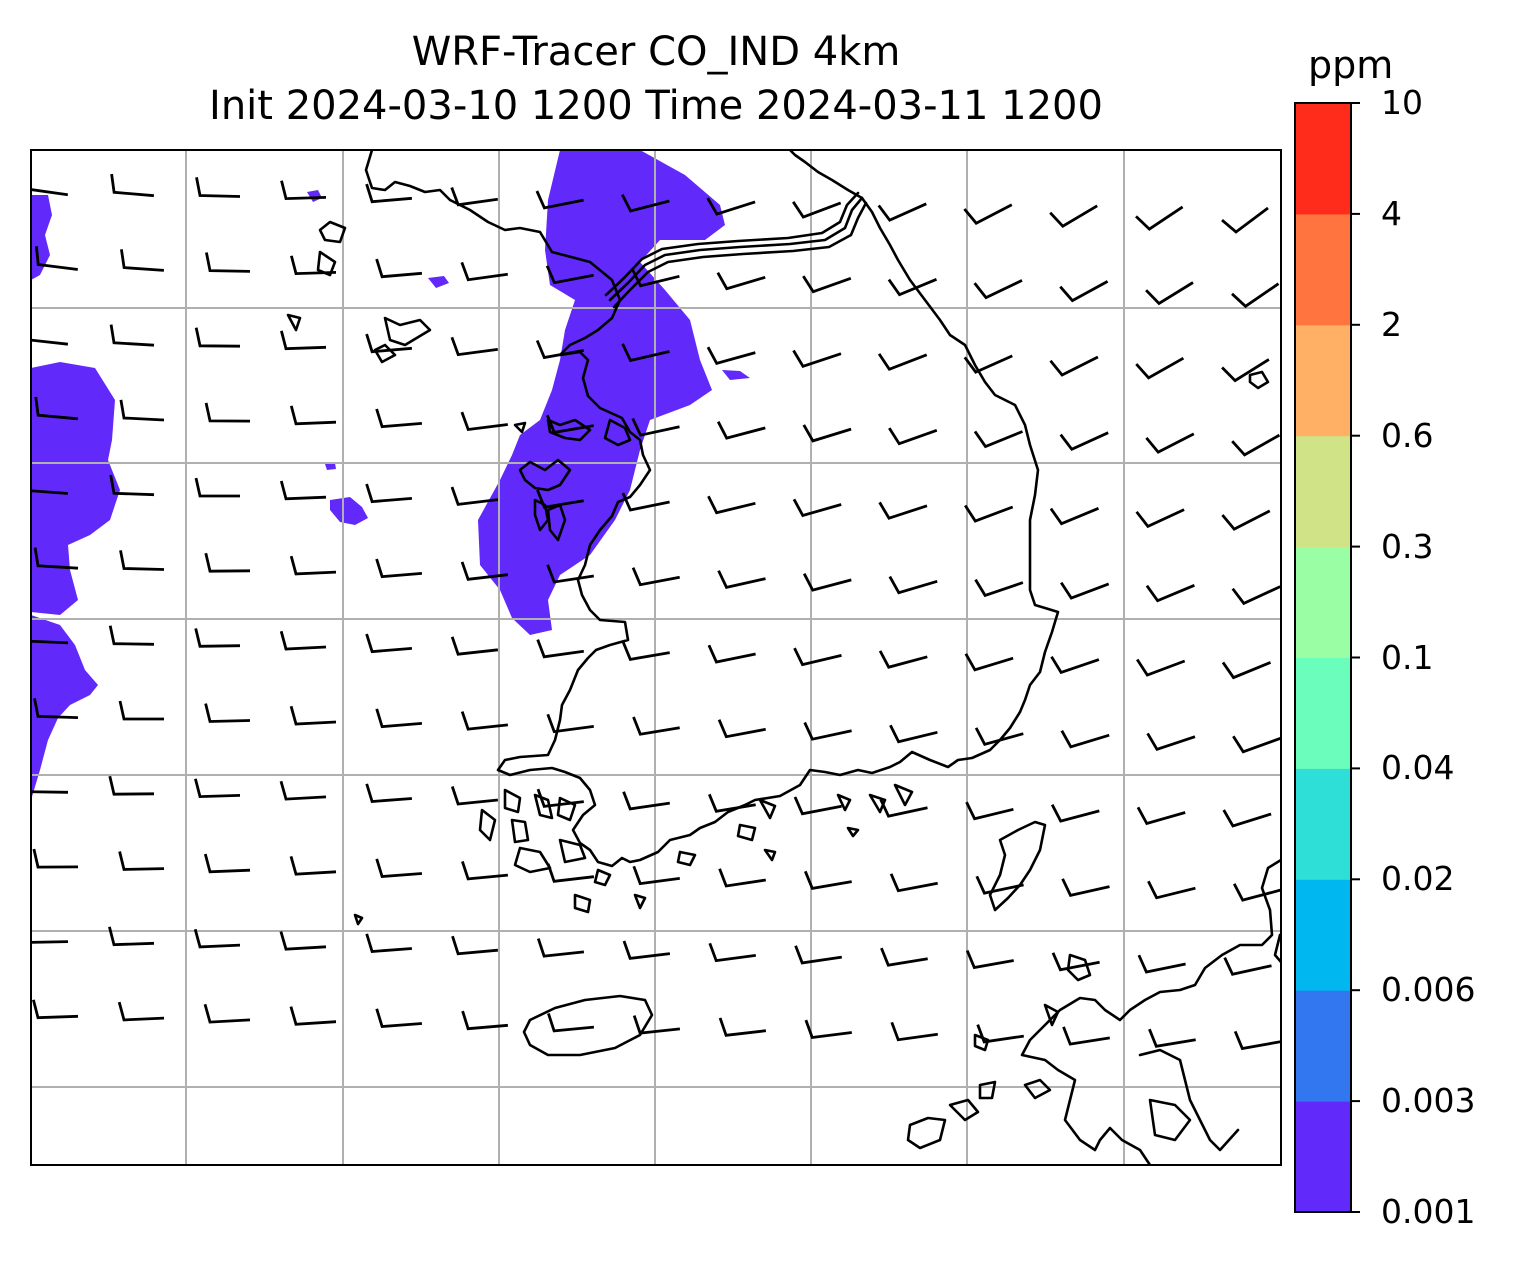  What do you see at coordinates (1407, 435) in the screenshot?
I see `colorbar-tick-label: 0.6` at bounding box center [1407, 435].